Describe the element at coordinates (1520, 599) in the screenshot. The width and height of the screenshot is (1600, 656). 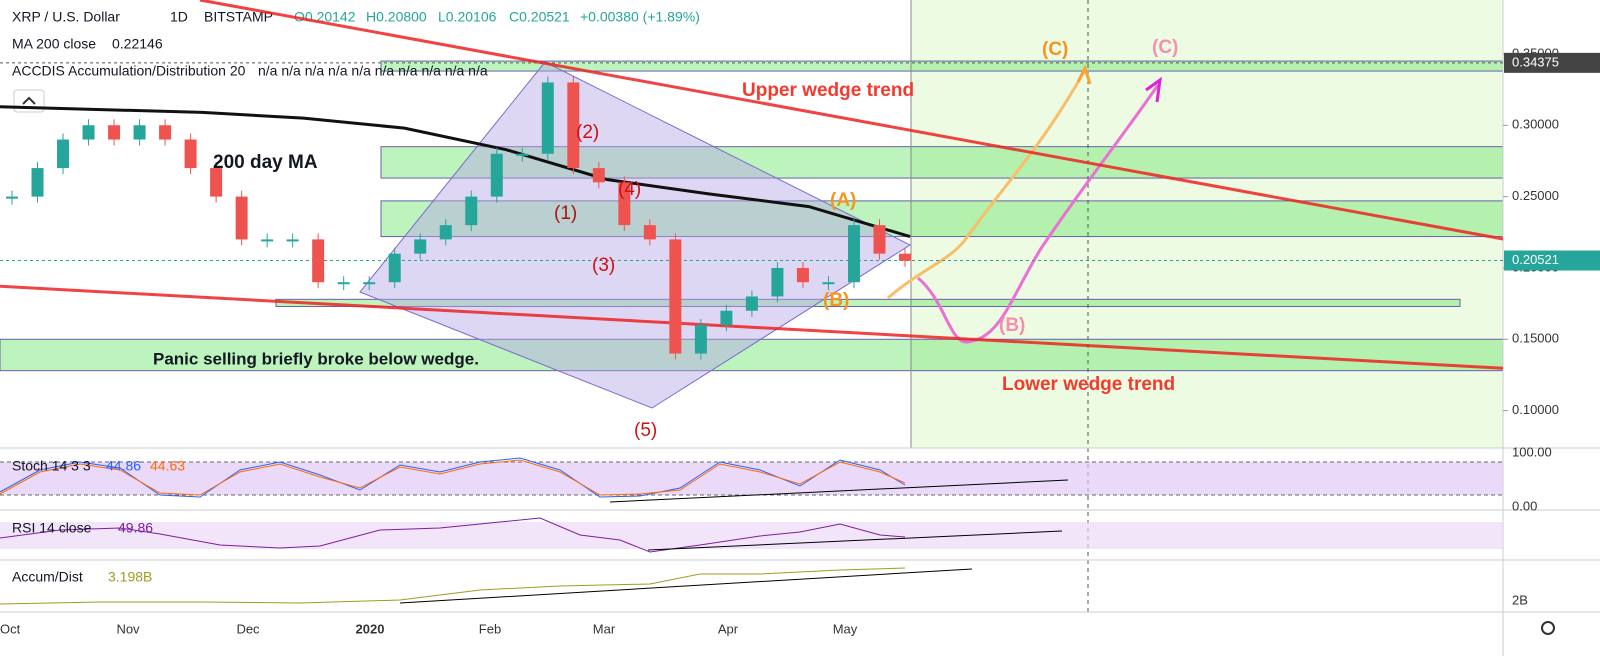
I see `accum-tick: 2B` at that location.